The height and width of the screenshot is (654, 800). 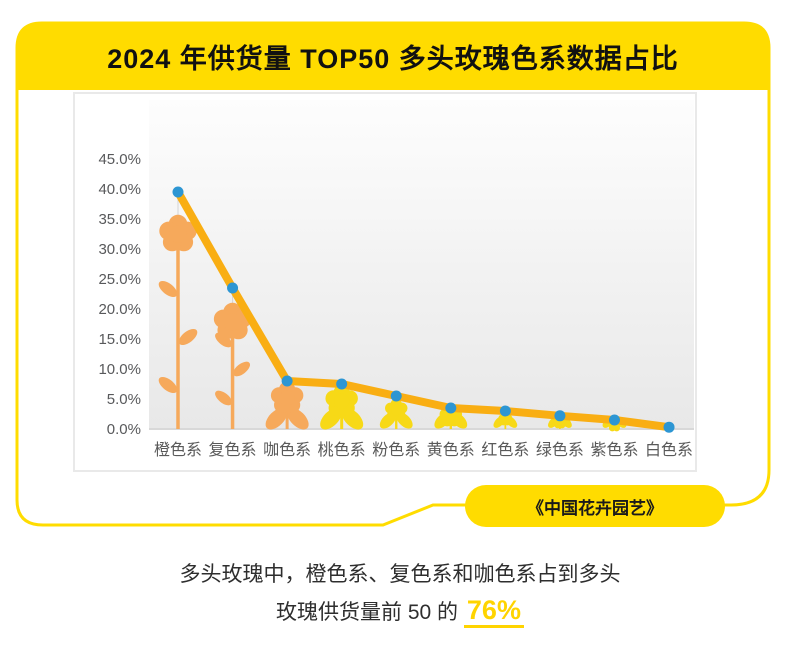 I want to click on caption-line-2: 玫瑰供货量前 50 的 76%, so click(x=400, y=613).